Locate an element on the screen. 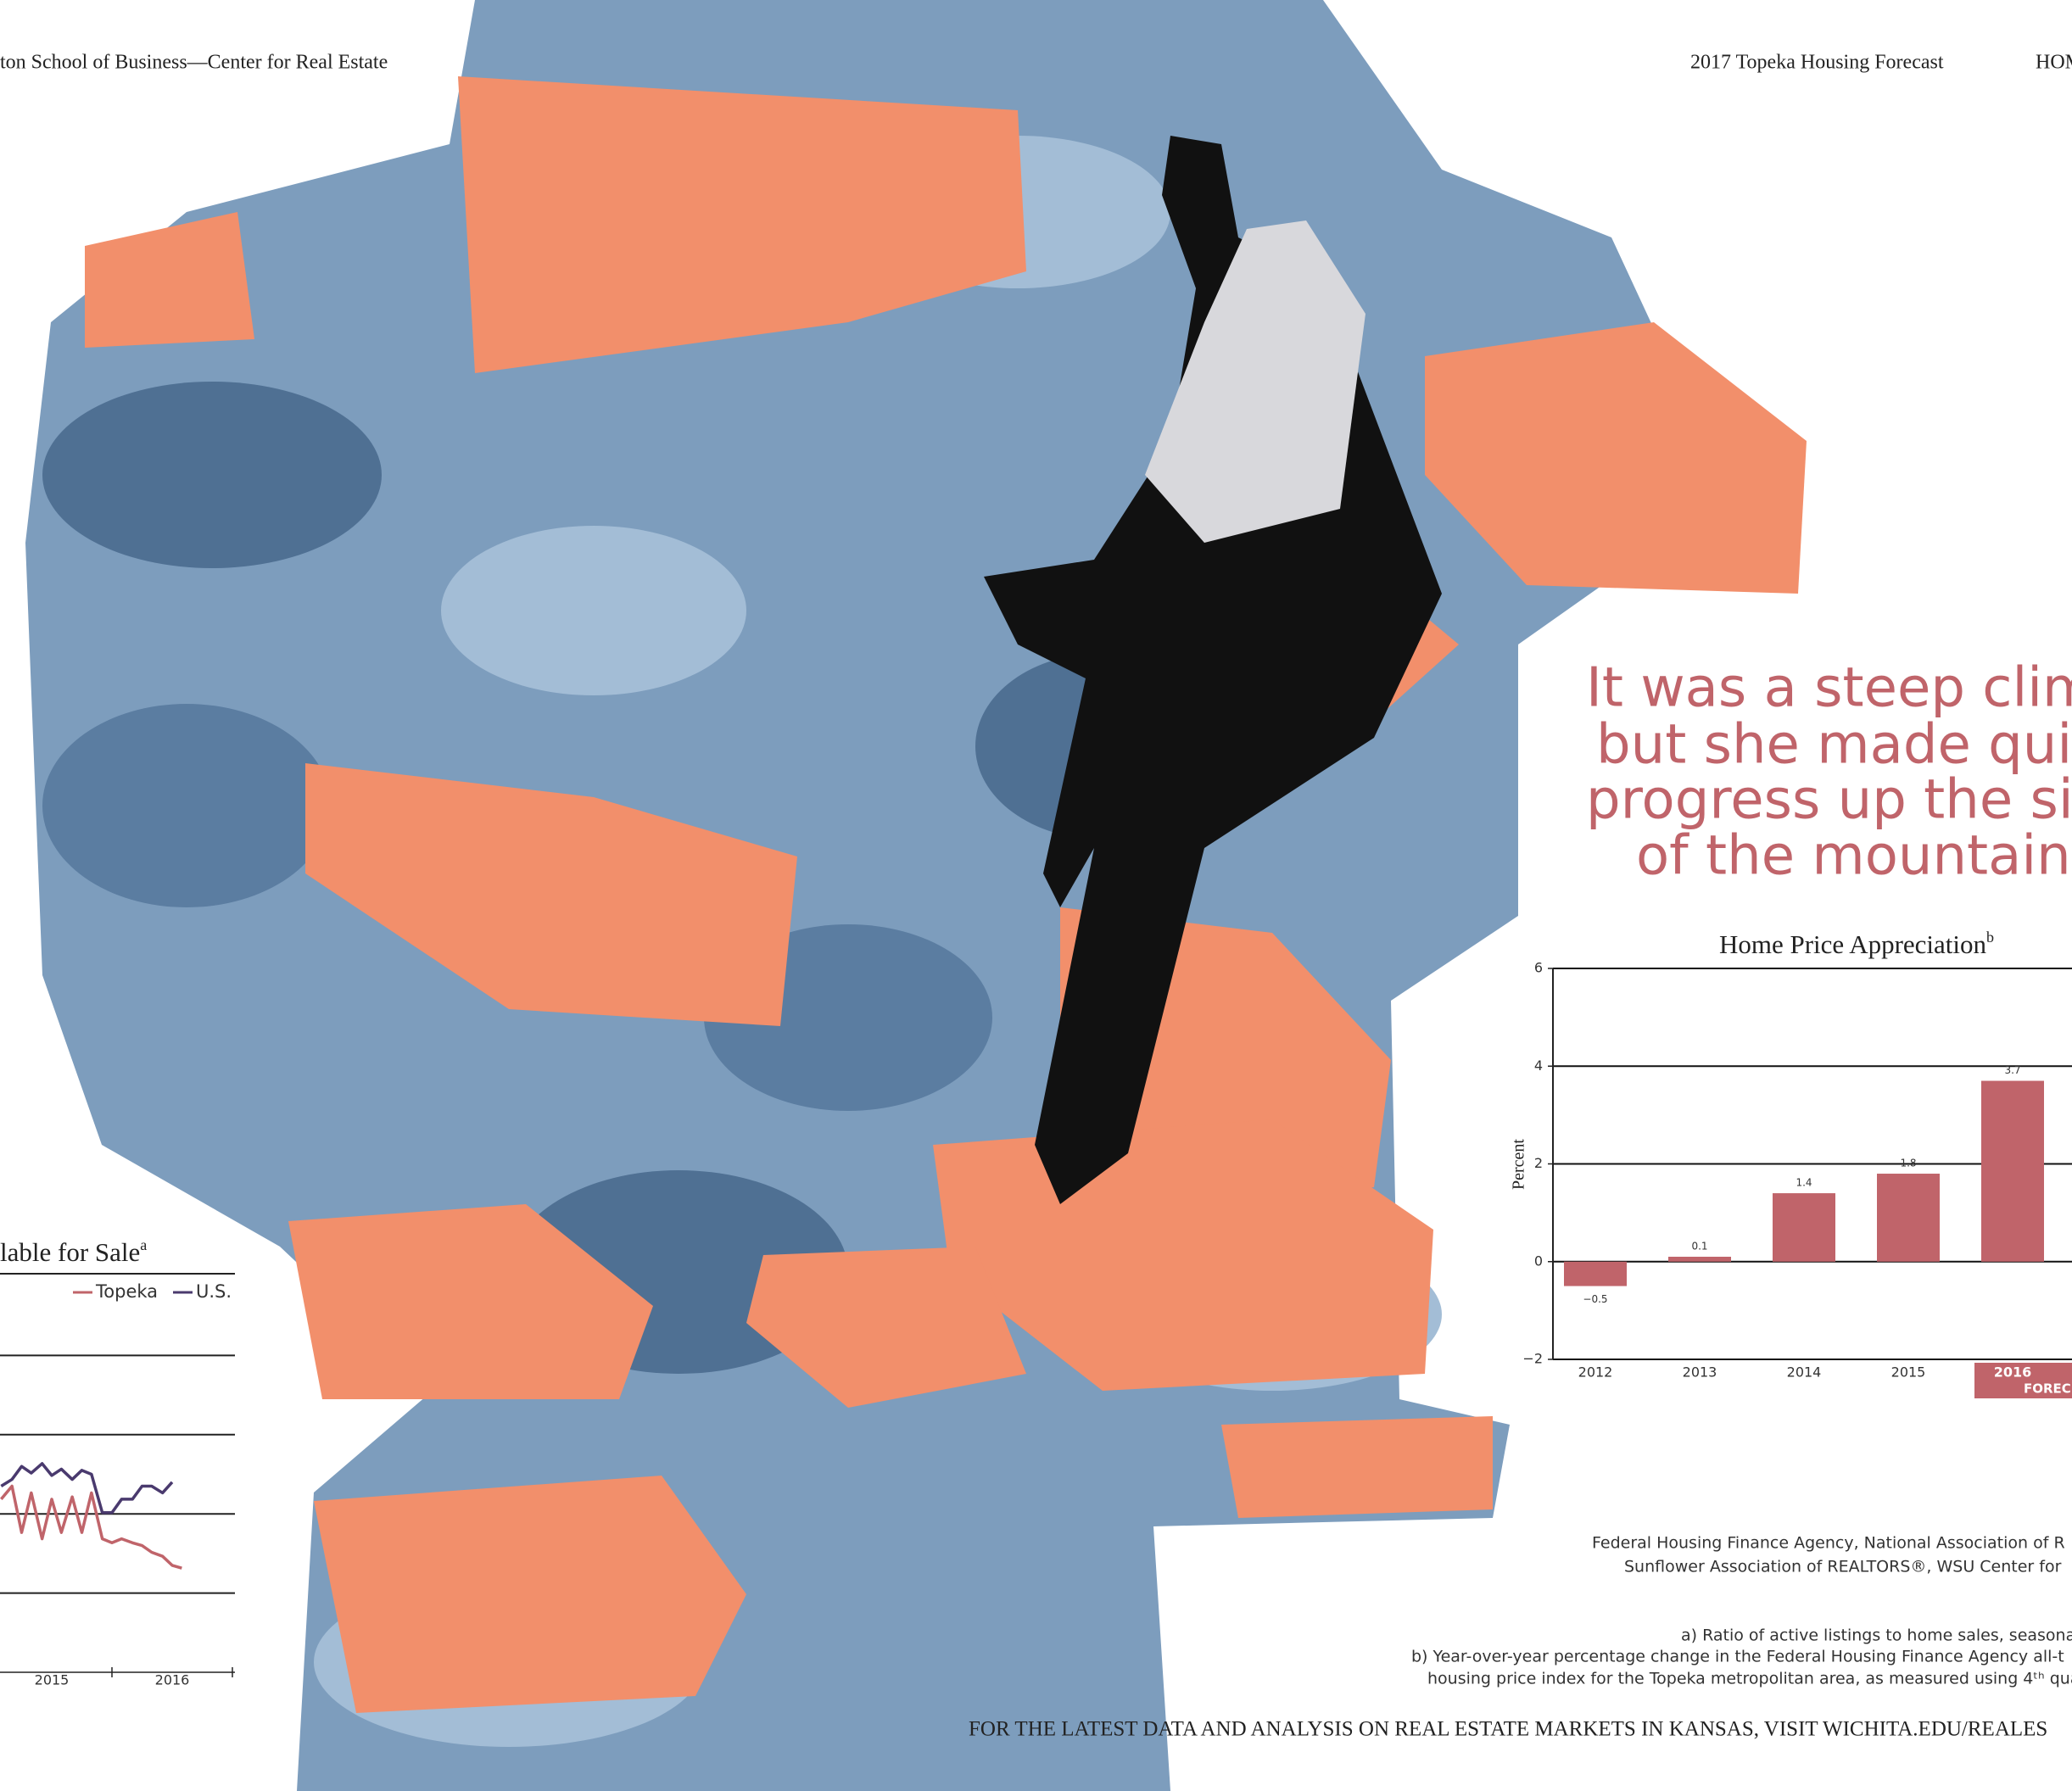 The image size is (2072, 1791). title-text: Home Price Appreciation is located at coordinates (1853, 944).